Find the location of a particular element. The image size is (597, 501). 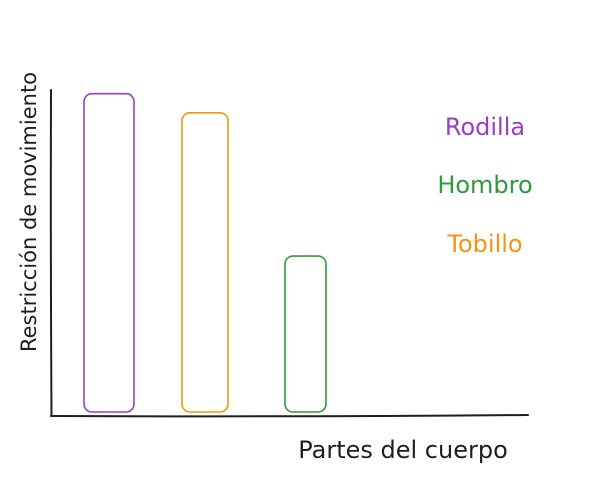

legend: Rodilla Hombro Tobillo is located at coordinates (484, 185).